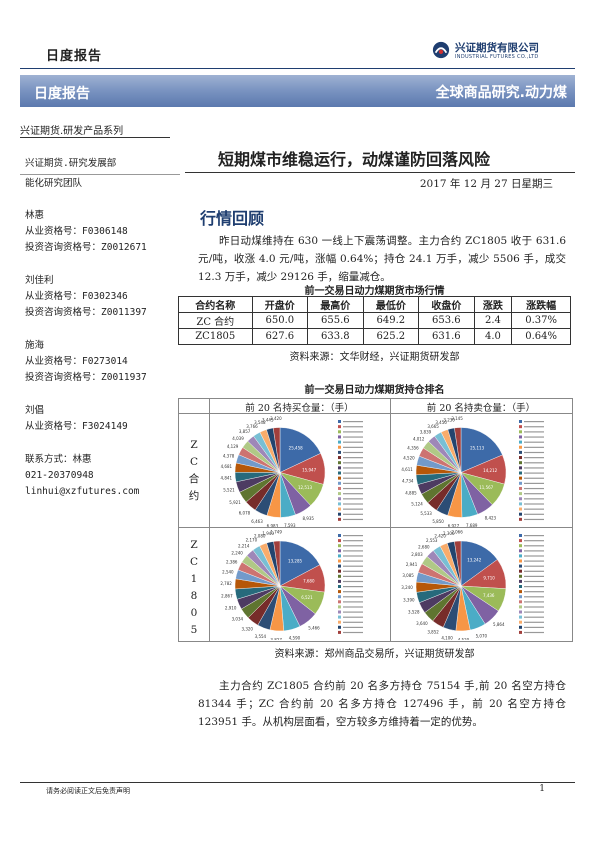  Describe the element at coordinates (295, 638) in the screenshot. I see `pie-data-label: 4,590` at that location.